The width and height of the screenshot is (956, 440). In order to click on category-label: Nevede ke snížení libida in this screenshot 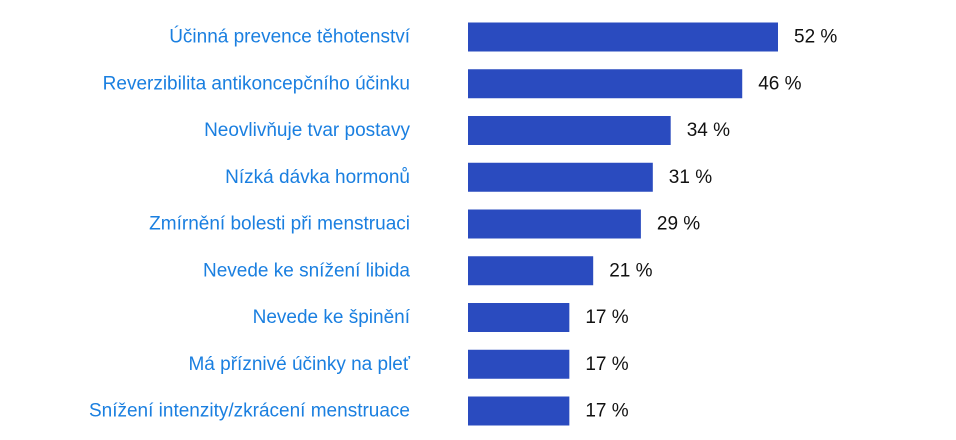, I will do `click(306, 270)`.